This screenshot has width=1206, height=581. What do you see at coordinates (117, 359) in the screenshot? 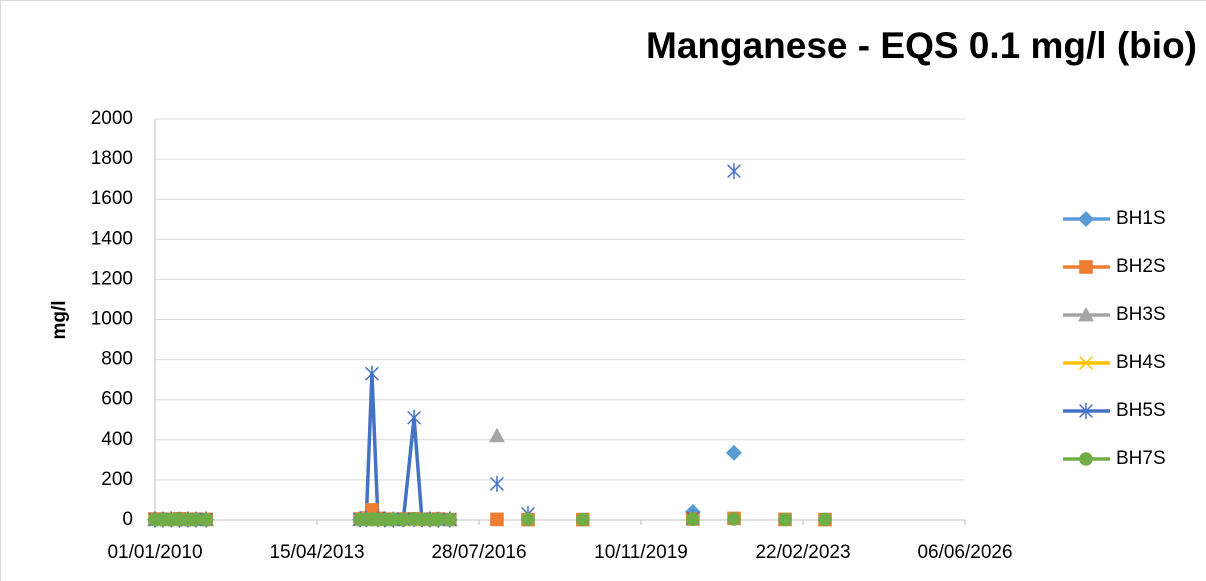
I see `y-tick-label: 800` at bounding box center [117, 359].